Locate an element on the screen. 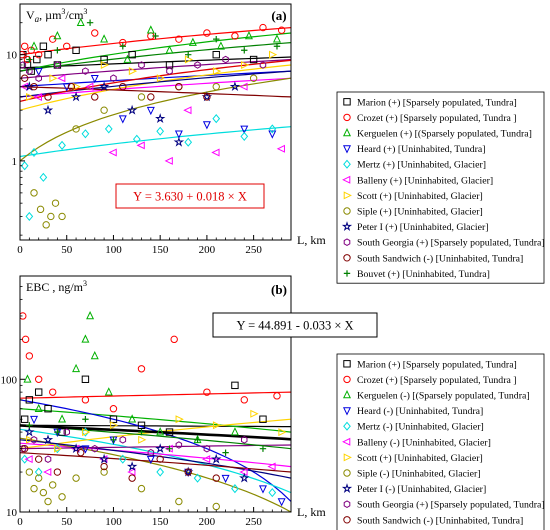 This screenshot has height=530, width=550. legend-label-11: Bouvet (+) [Uninhabited, Tundra] is located at coordinates (423, 274).